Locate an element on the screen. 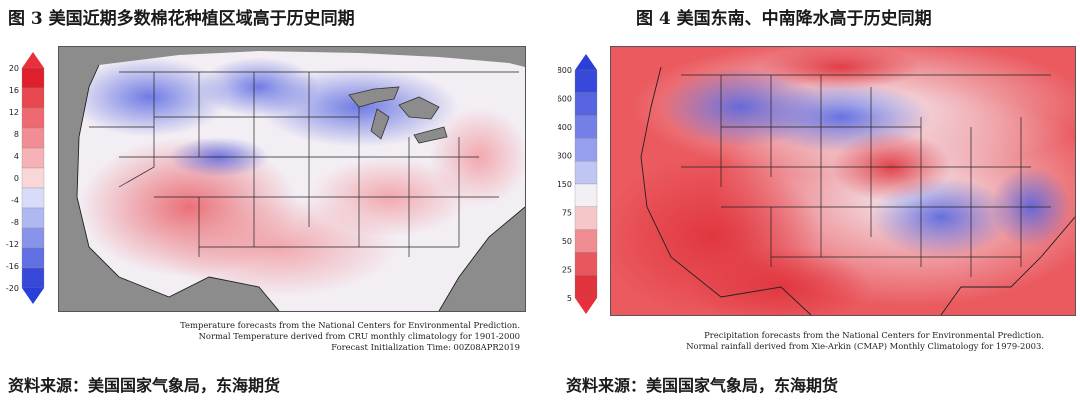 The image size is (1080, 401). colorbar-tick-label: -8 is located at coordinates (15, 222).